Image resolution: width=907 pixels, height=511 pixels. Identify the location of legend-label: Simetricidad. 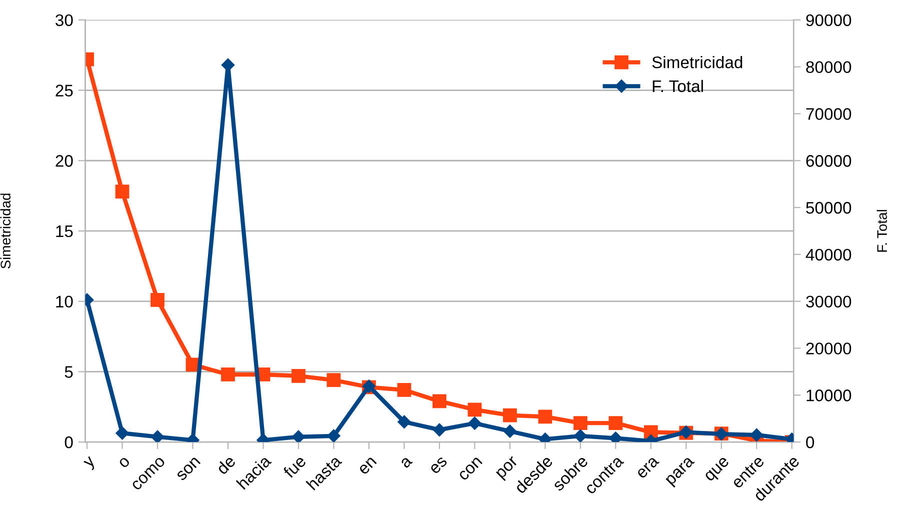
(697, 62).